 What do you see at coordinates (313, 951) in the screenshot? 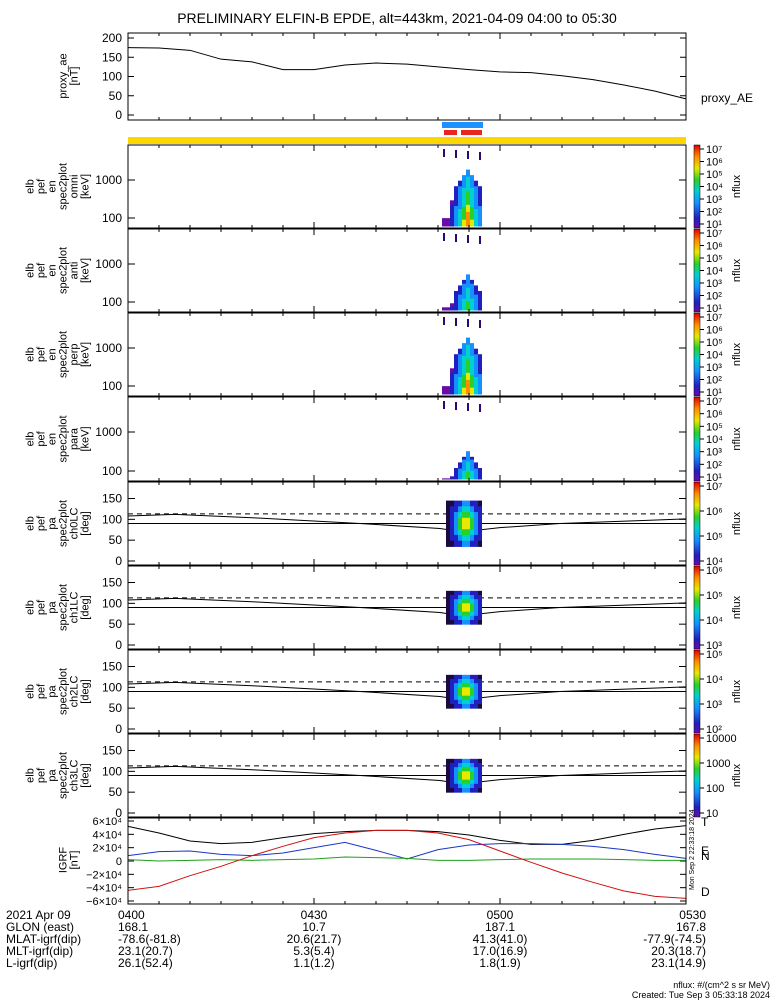
I see `footer-row-value: 5.3(5.4)` at bounding box center [313, 951].